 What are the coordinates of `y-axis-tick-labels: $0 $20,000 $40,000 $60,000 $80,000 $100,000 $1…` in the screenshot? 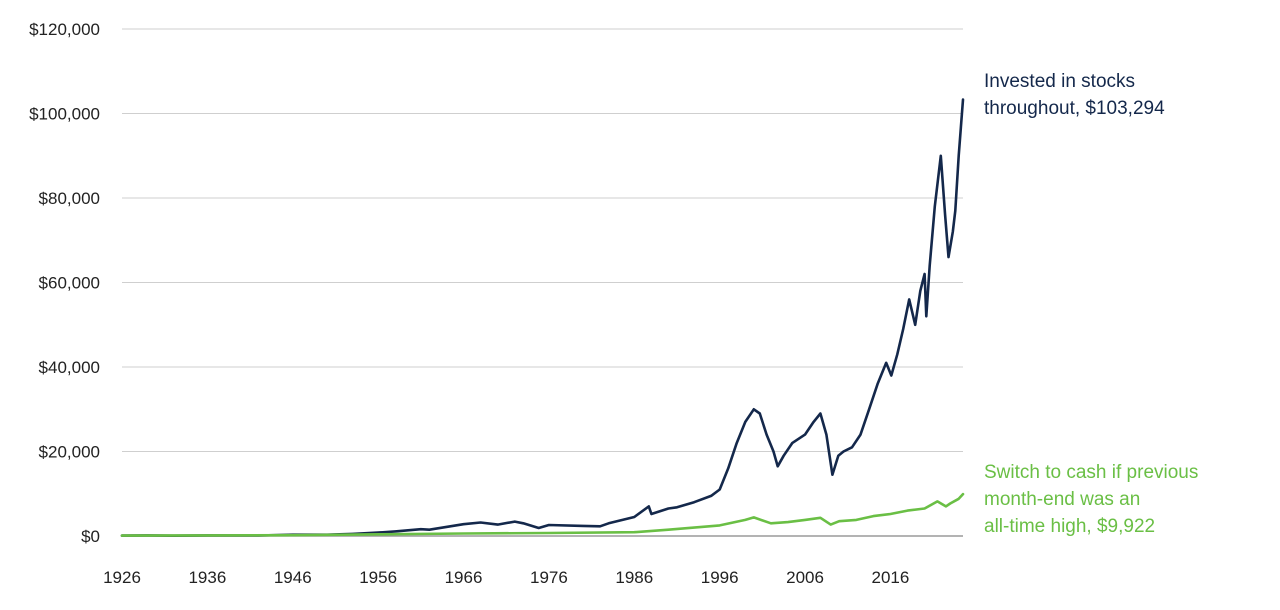 It's located at (64, 283).